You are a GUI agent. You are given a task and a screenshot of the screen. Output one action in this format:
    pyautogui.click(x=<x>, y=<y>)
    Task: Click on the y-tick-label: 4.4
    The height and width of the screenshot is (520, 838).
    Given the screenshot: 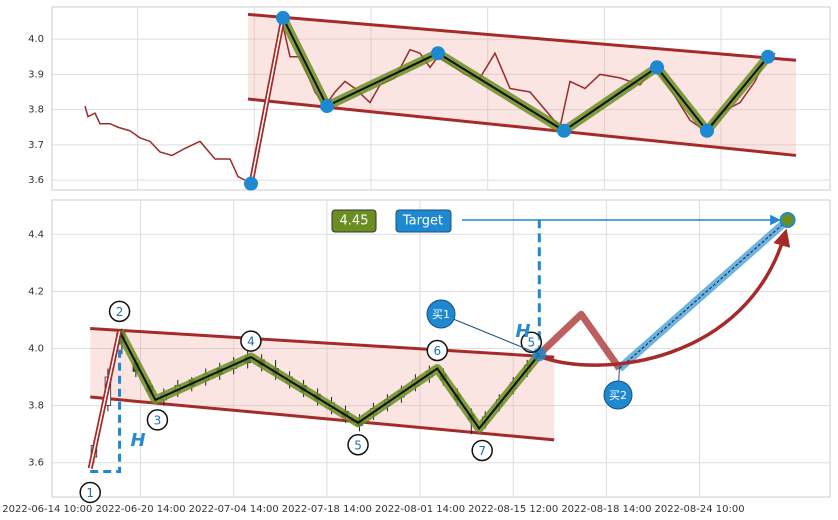 What is the action you would take?
    pyautogui.click(x=36, y=234)
    